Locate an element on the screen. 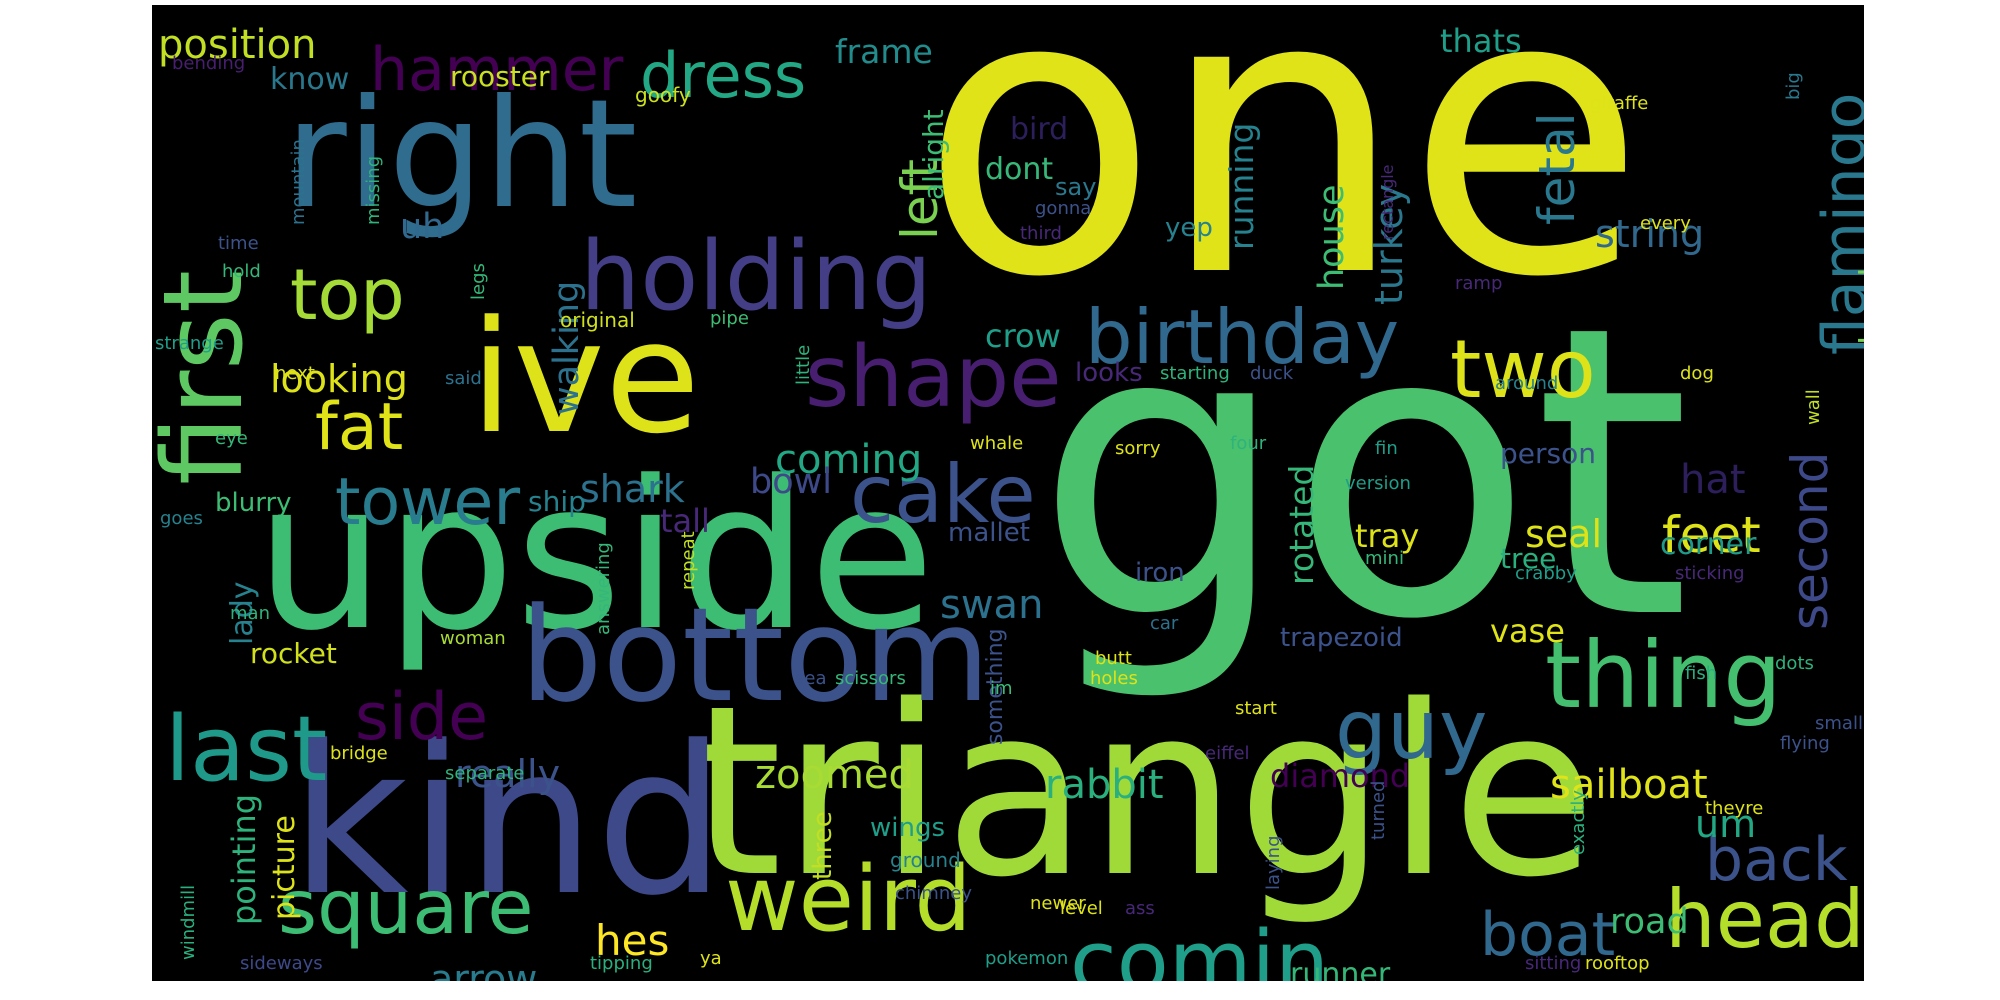 This screenshot has height=1000, width=2000. word-time: time is located at coordinates (238, 243).